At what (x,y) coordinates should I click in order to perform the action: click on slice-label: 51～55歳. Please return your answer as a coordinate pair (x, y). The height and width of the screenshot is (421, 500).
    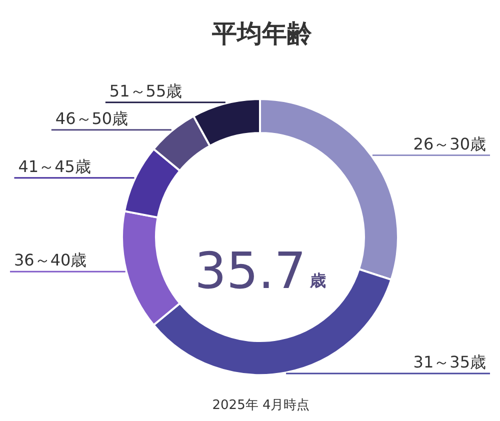
    Looking at the image, I should click on (145, 90).